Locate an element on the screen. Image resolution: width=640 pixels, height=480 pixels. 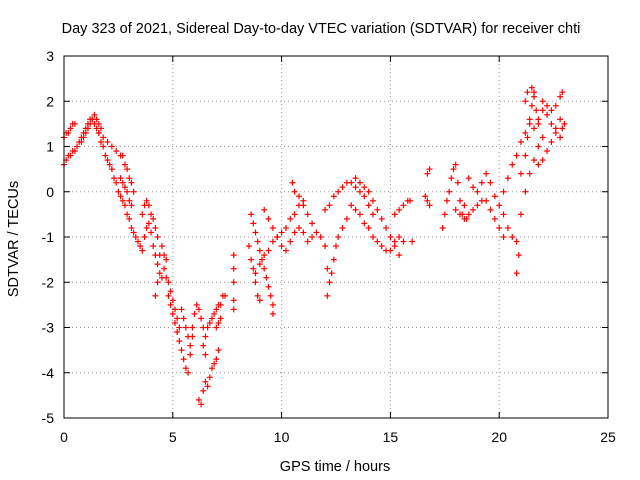
x-tick-label: 25 is located at coordinates (608, 437).